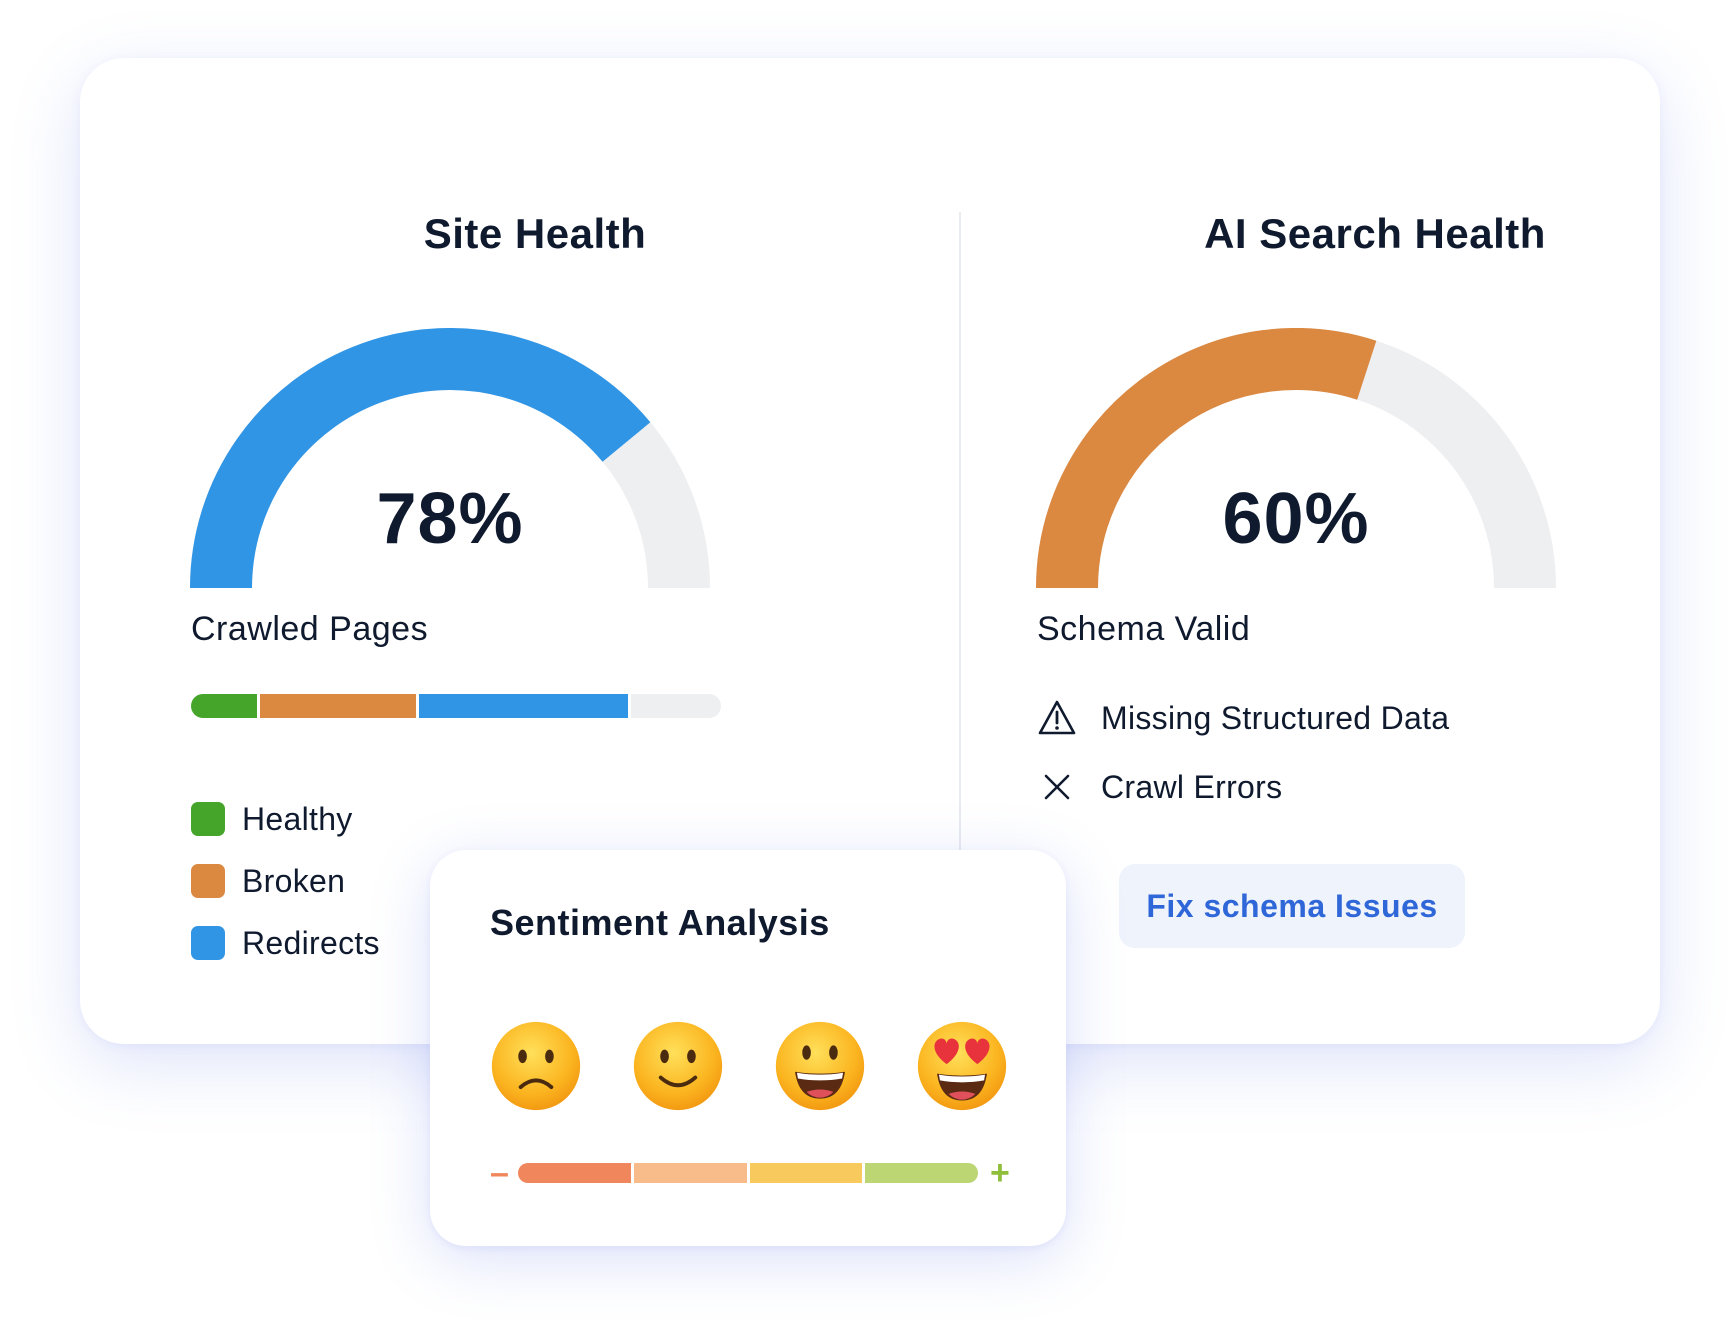 The image size is (1736, 1335). What do you see at coordinates (678, 1066) in the screenshot?
I see `slightly-smiling-face-icon` at bounding box center [678, 1066].